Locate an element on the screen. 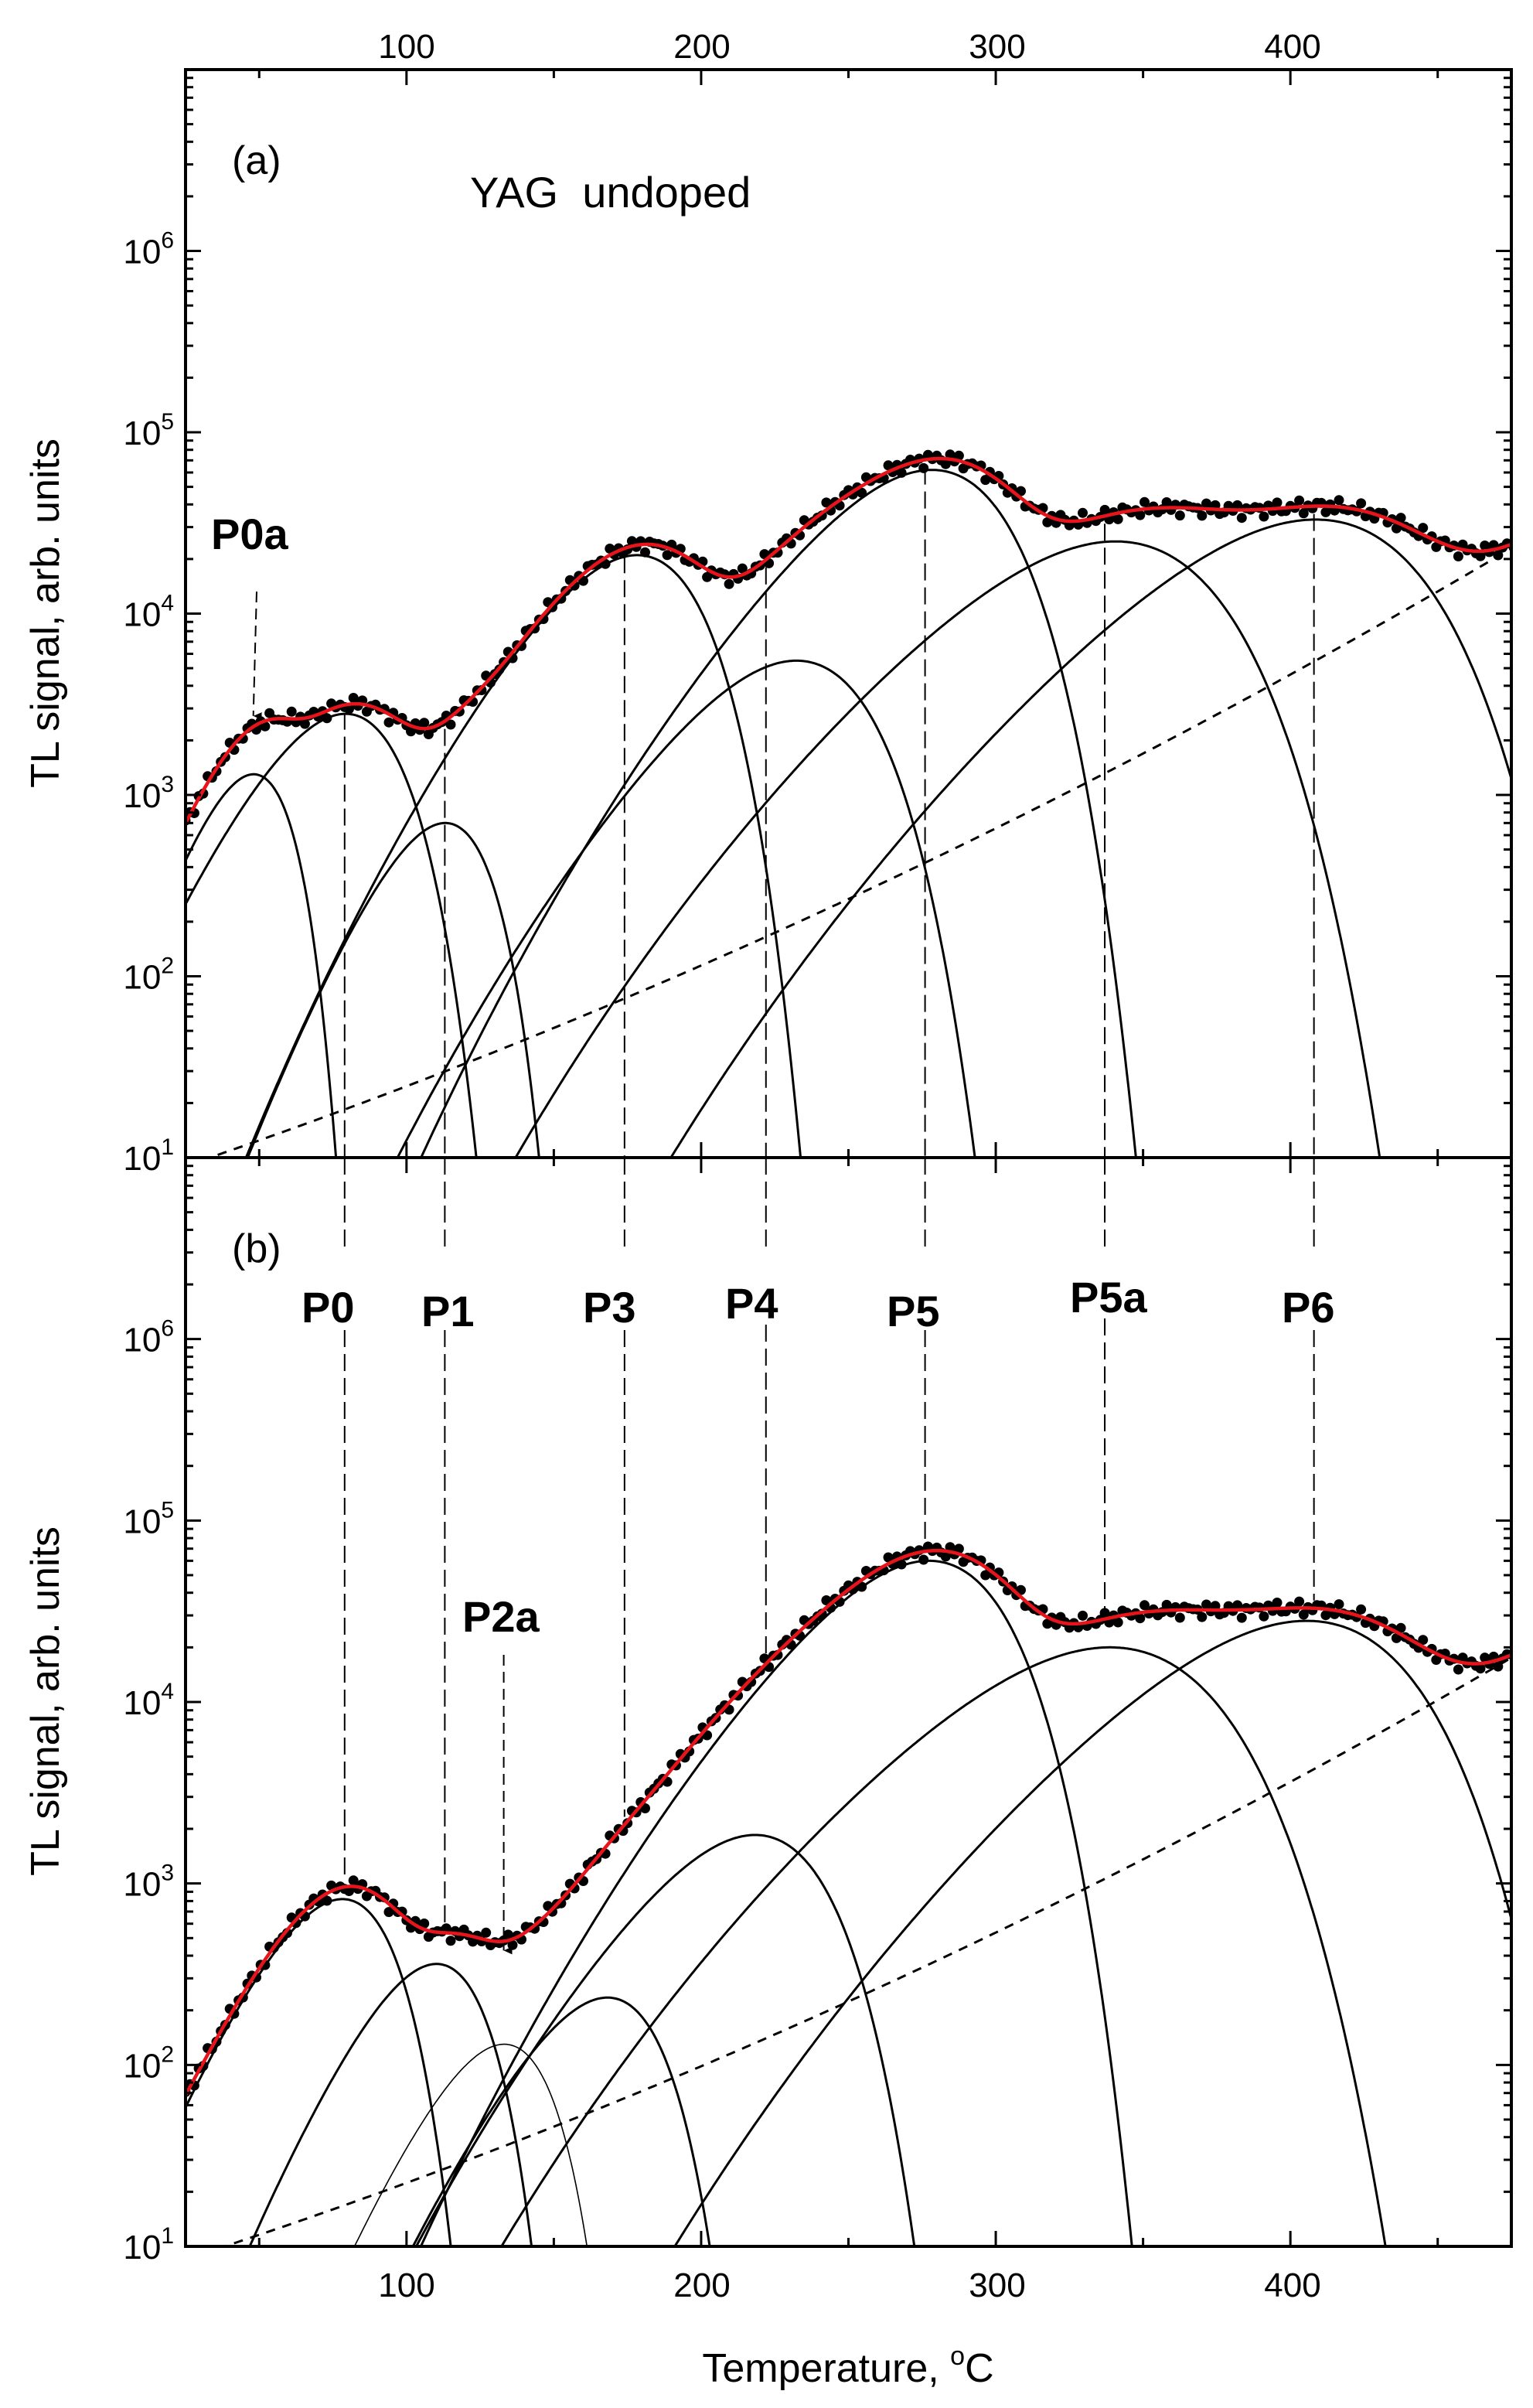 This screenshot has width=1533, height=2408. top-tick-label-300: 300 is located at coordinates (997, 47).